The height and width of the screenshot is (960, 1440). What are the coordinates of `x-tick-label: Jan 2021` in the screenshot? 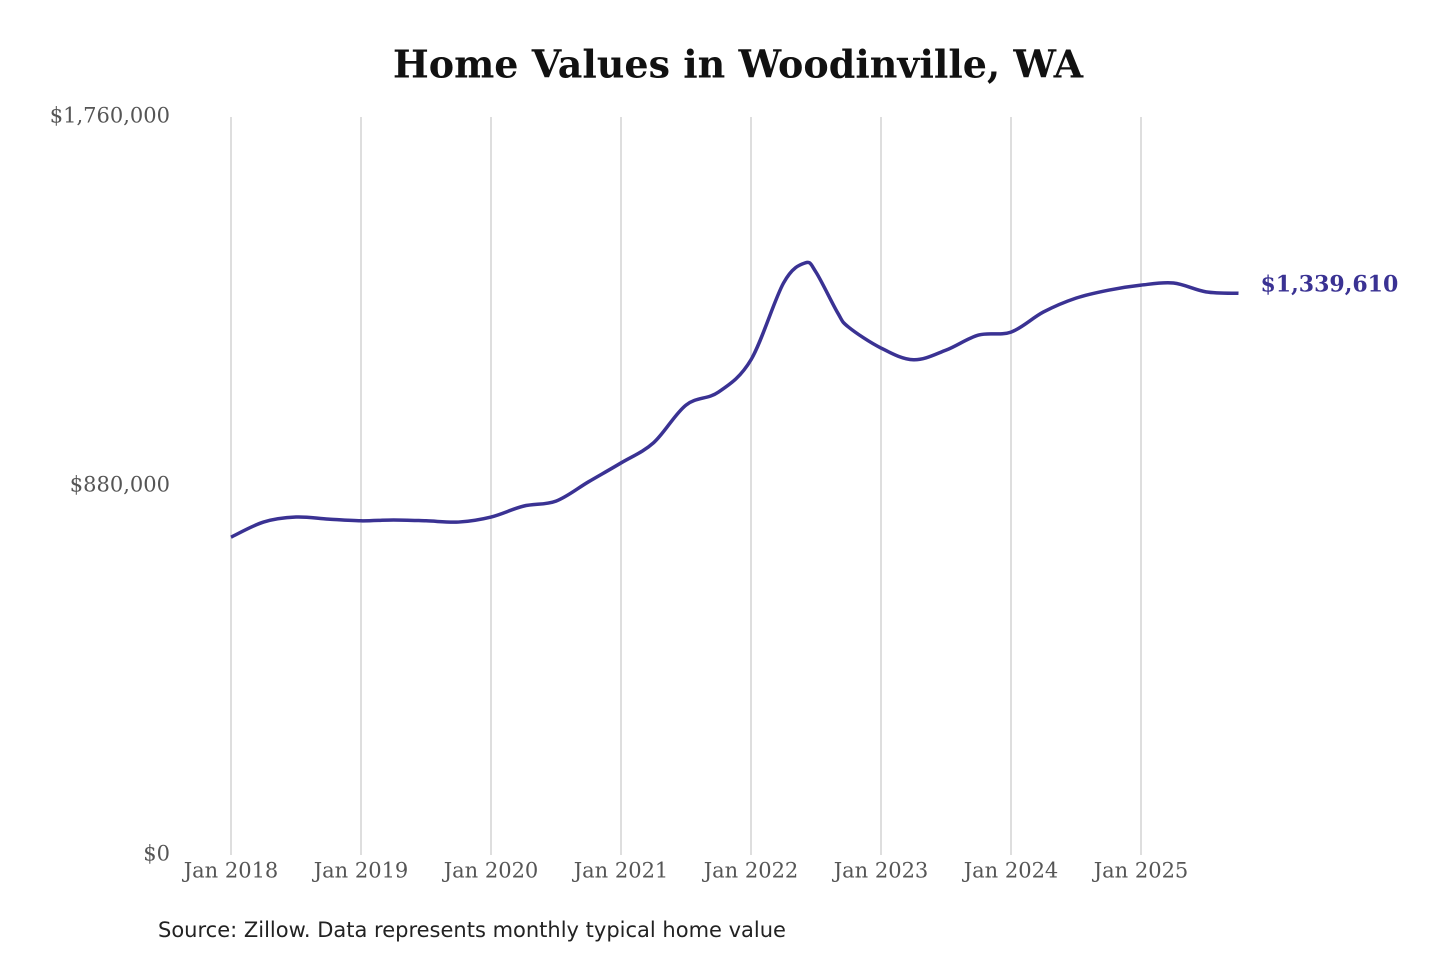 It's located at (620, 871).